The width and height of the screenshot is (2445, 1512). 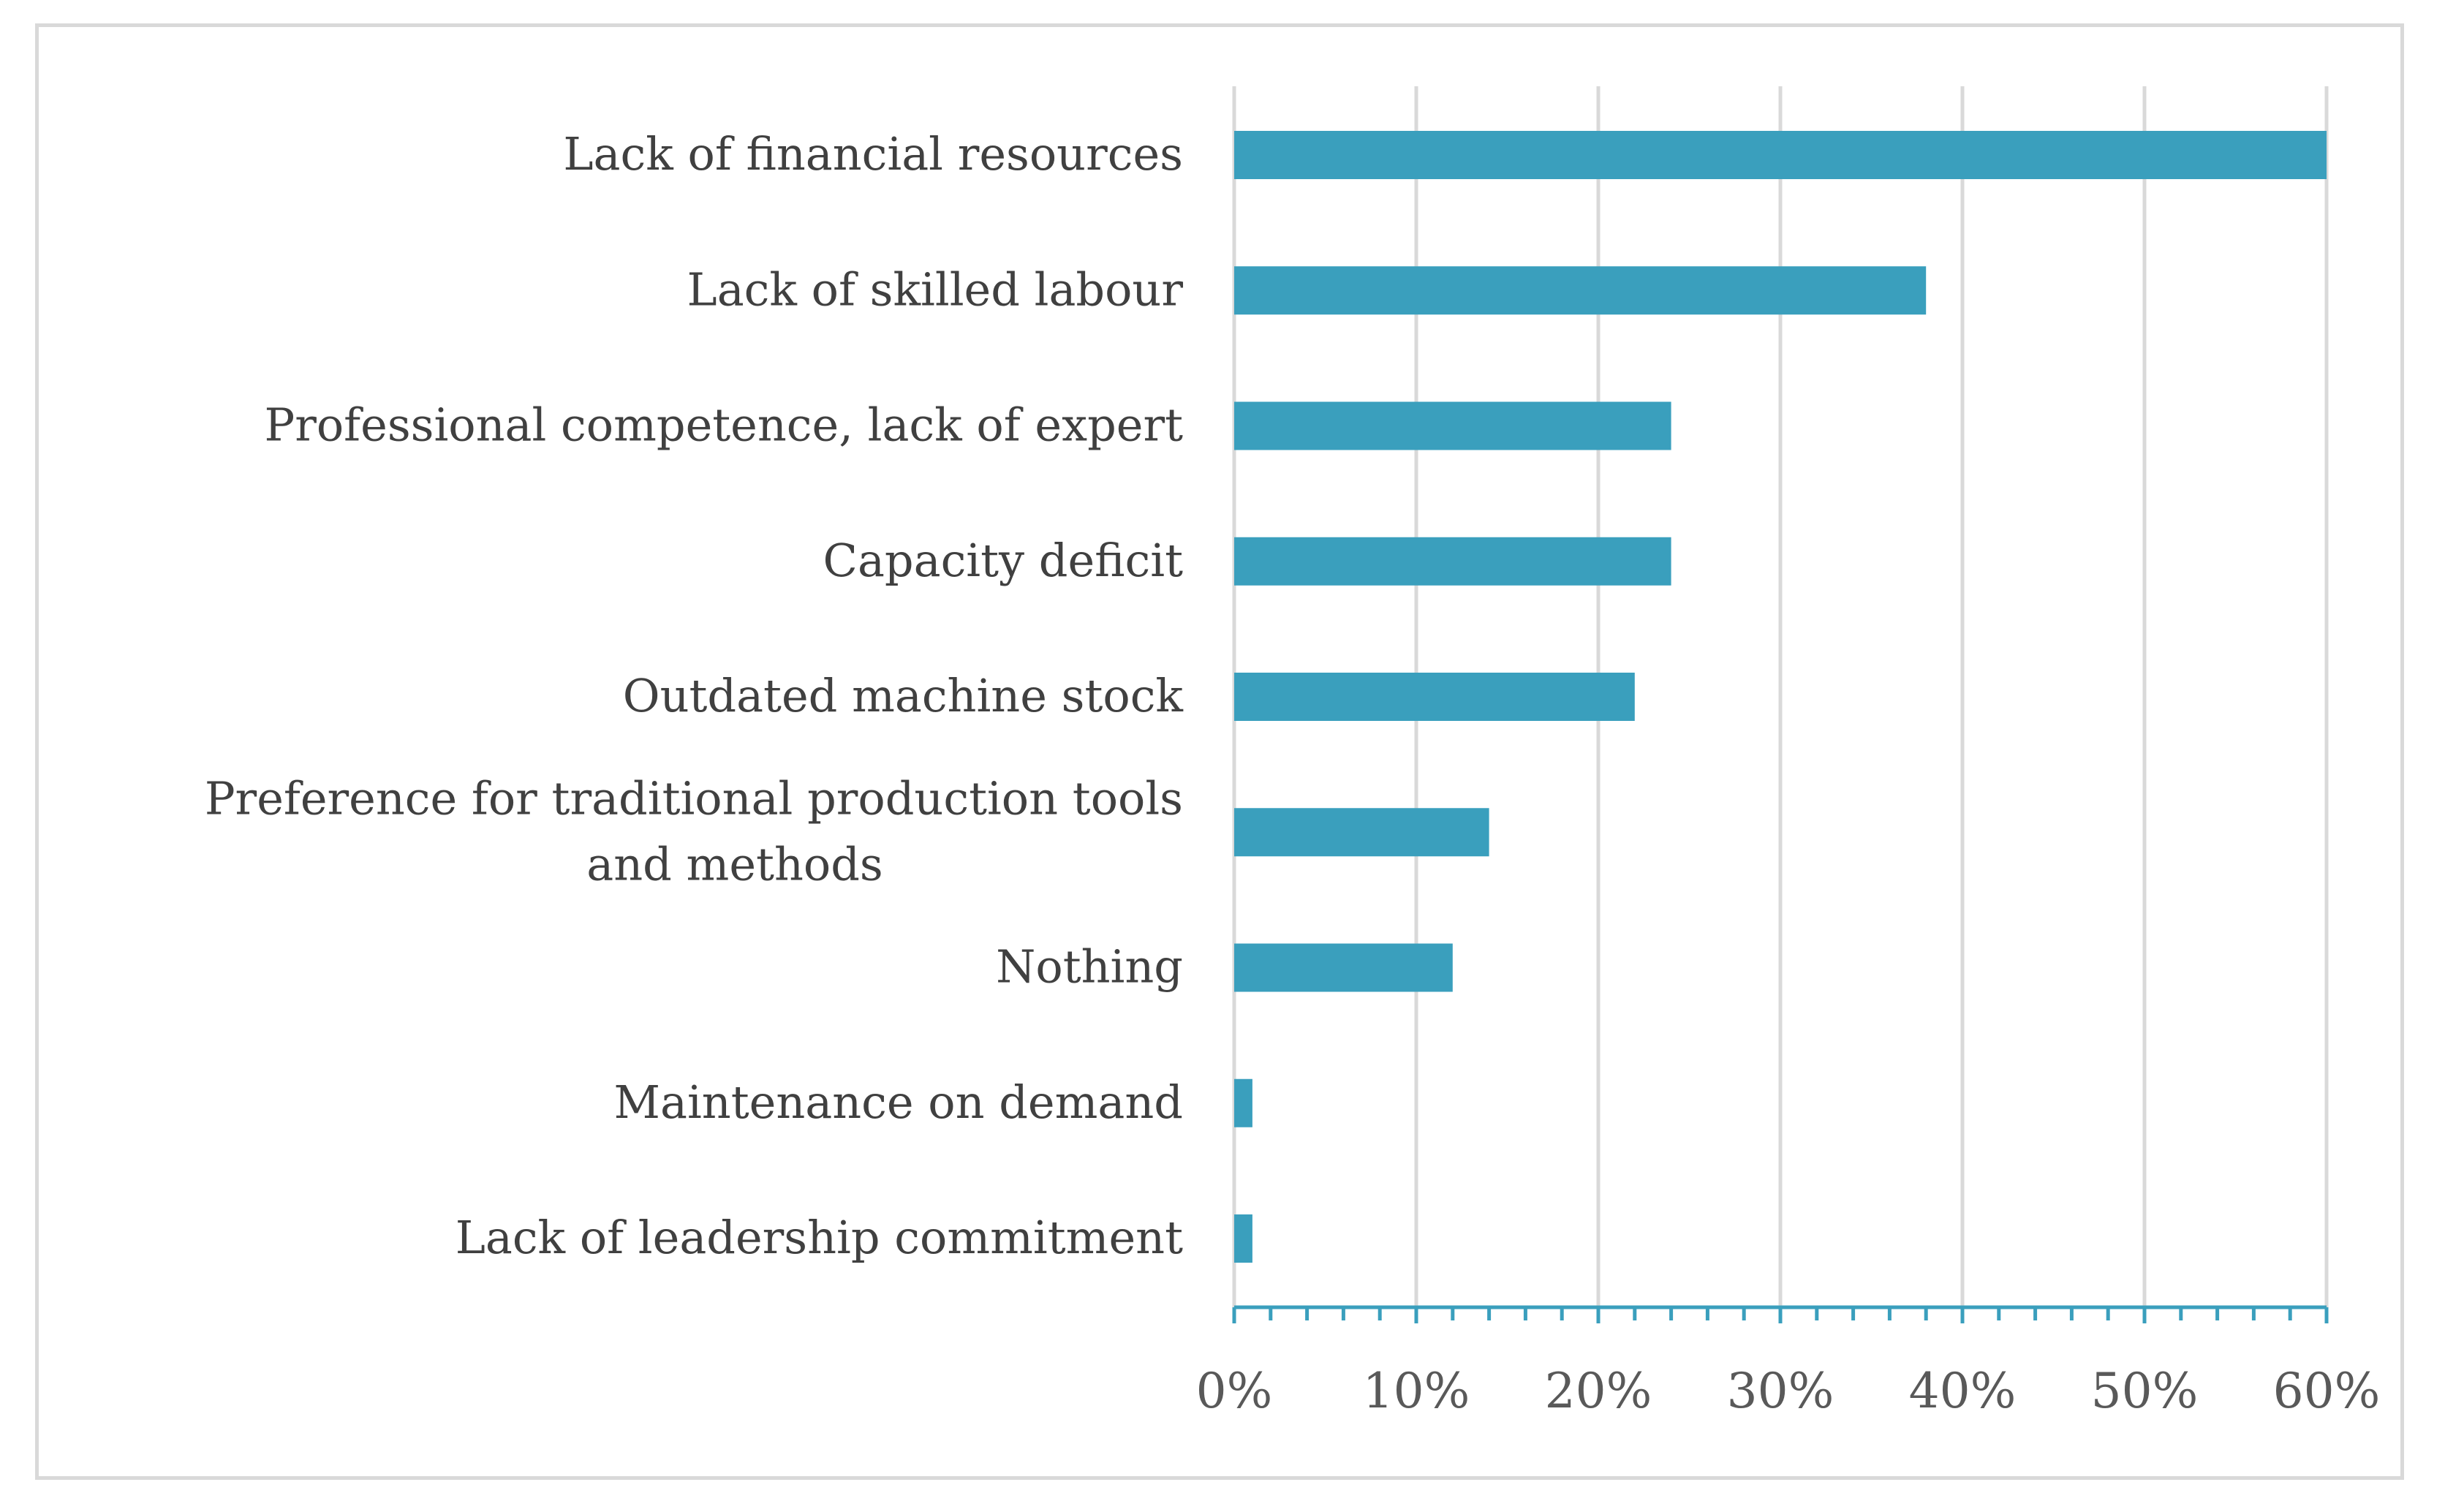 I want to click on x-tick-label: 50%, so click(x=2145, y=1391).